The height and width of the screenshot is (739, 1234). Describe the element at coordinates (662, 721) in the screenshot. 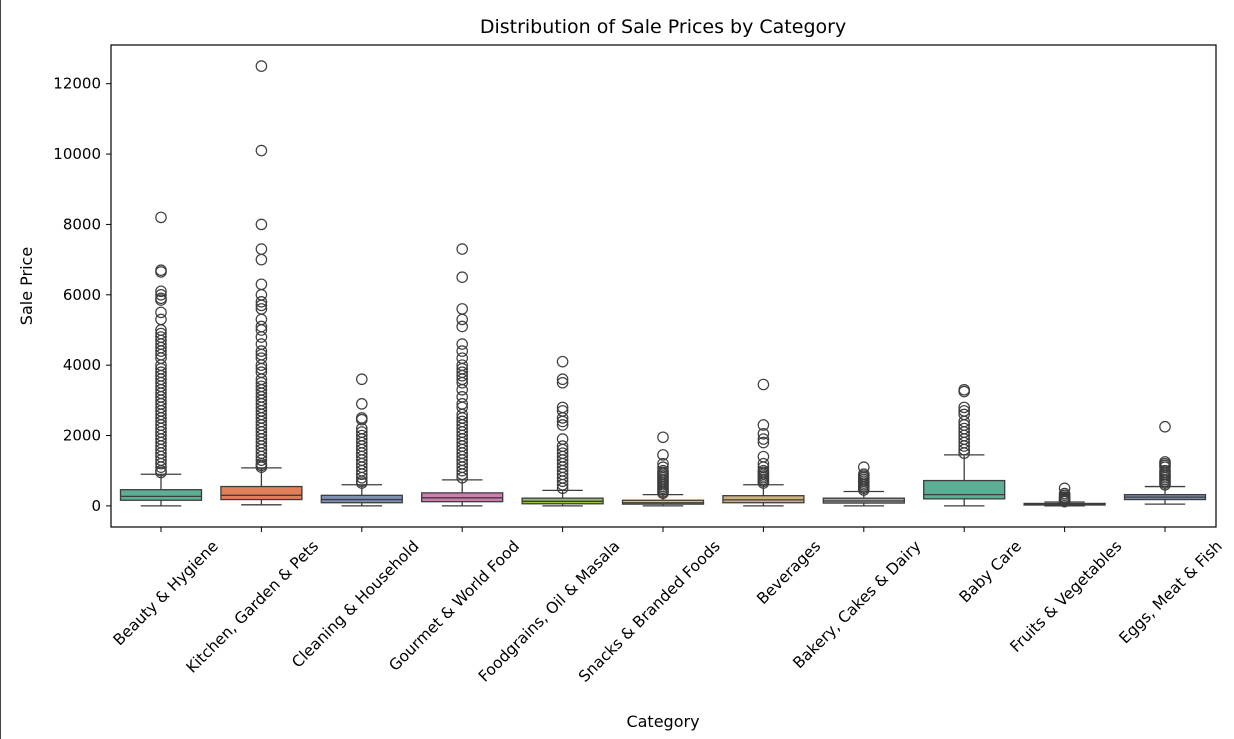

I see `x-axis-label: Category` at that location.